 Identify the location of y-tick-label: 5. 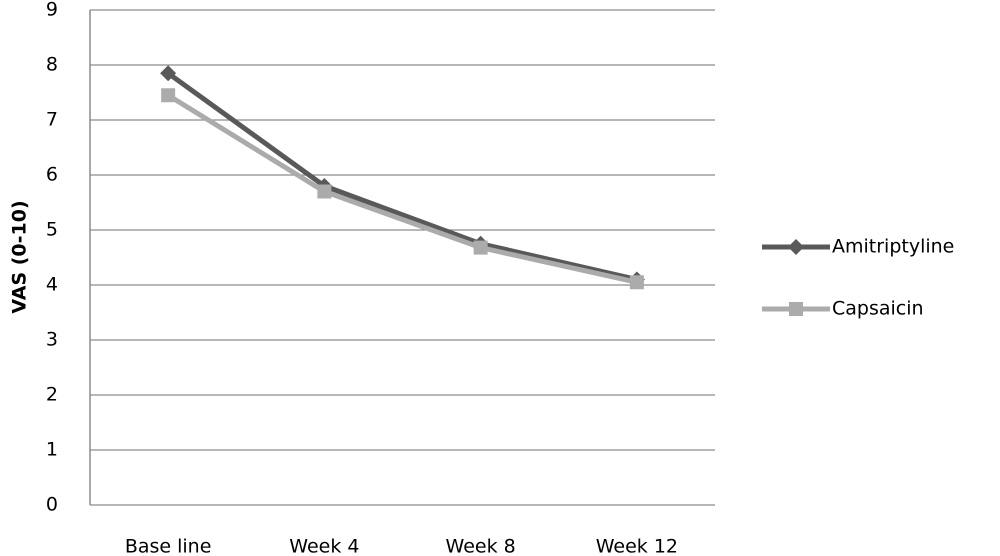
(52, 230).